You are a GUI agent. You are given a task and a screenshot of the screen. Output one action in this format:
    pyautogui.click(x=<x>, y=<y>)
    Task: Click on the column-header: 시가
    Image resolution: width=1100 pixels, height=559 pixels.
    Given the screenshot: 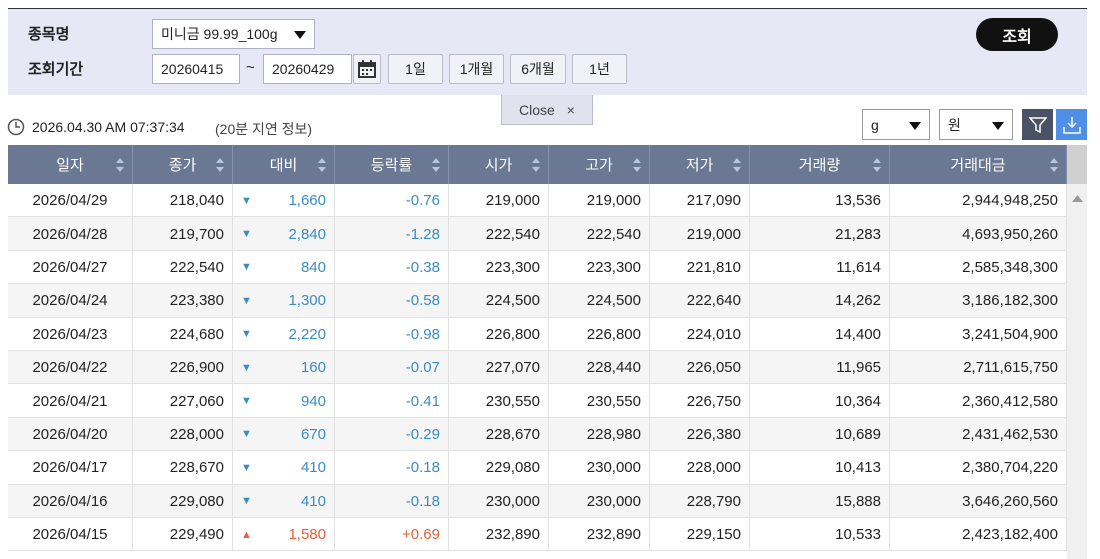 What is the action you would take?
    pyautogui.click(x=499, y=164)
    